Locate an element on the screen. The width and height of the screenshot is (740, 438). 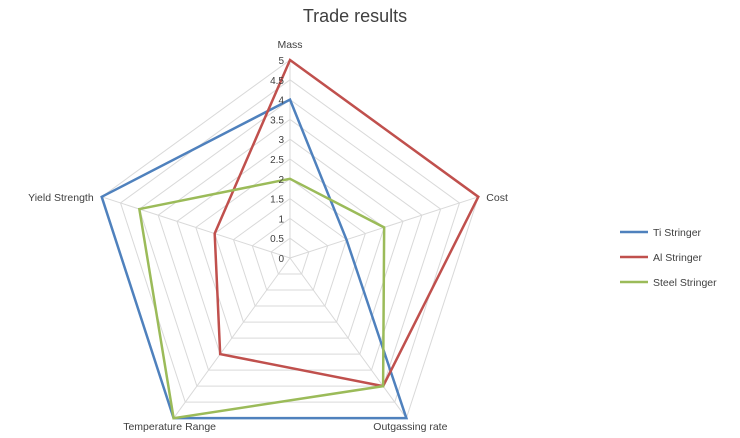
tick-label: 0 is located at coordinates (281, 259).